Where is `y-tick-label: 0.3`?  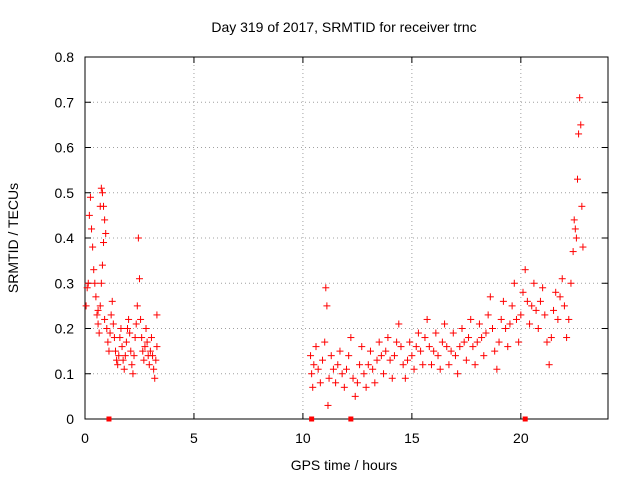
y-tick-label: 0.3 is located at coordinates (65, 283).